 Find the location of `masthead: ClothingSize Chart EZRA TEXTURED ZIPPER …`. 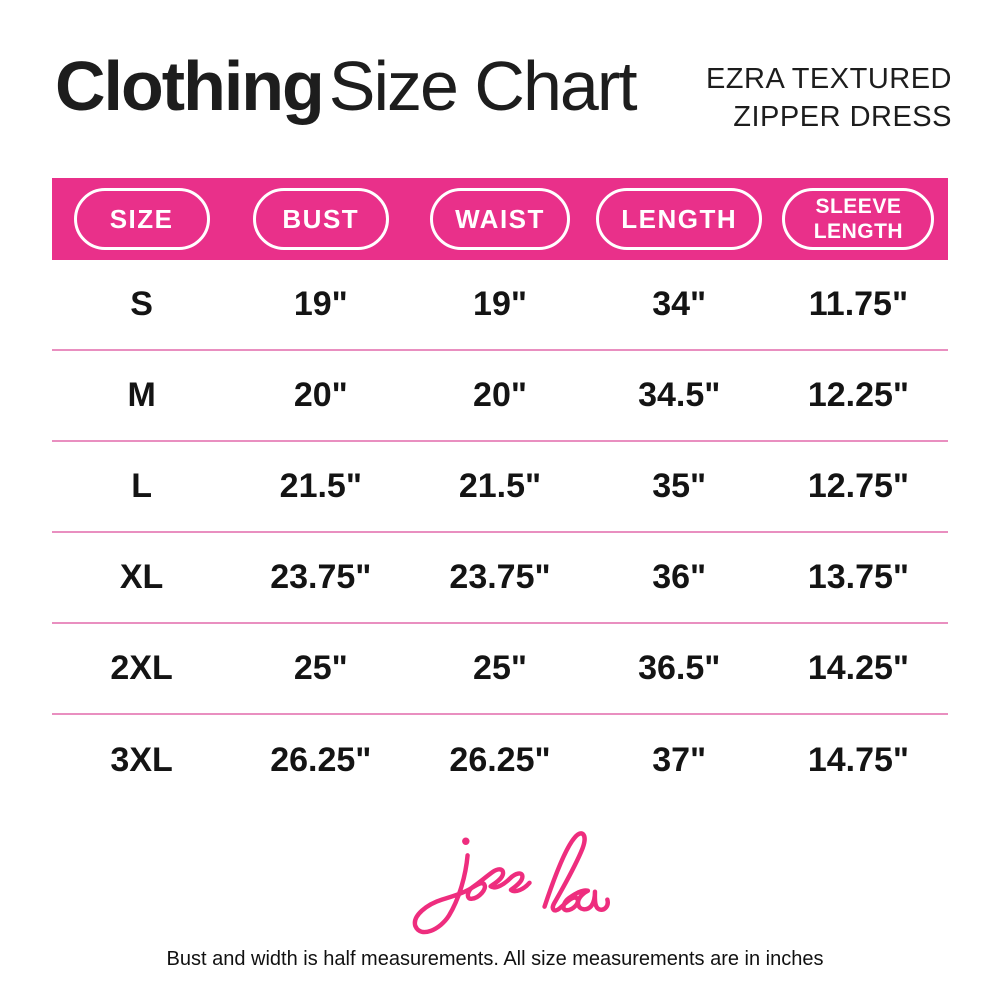

masthead: ClothingSize Chart EZRA TEXTURED ZIPPER … is located at coordinates (495, 68).